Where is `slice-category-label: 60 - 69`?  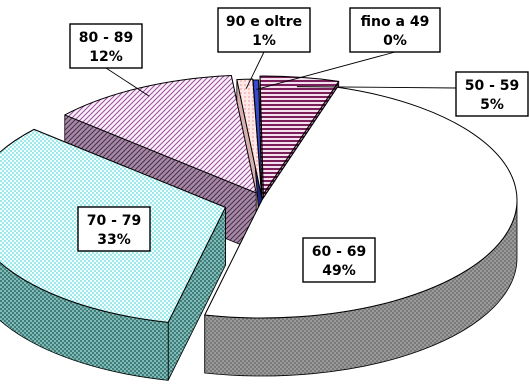 slice-category-label: 60 - 69 is located at coordinates (339, 252).